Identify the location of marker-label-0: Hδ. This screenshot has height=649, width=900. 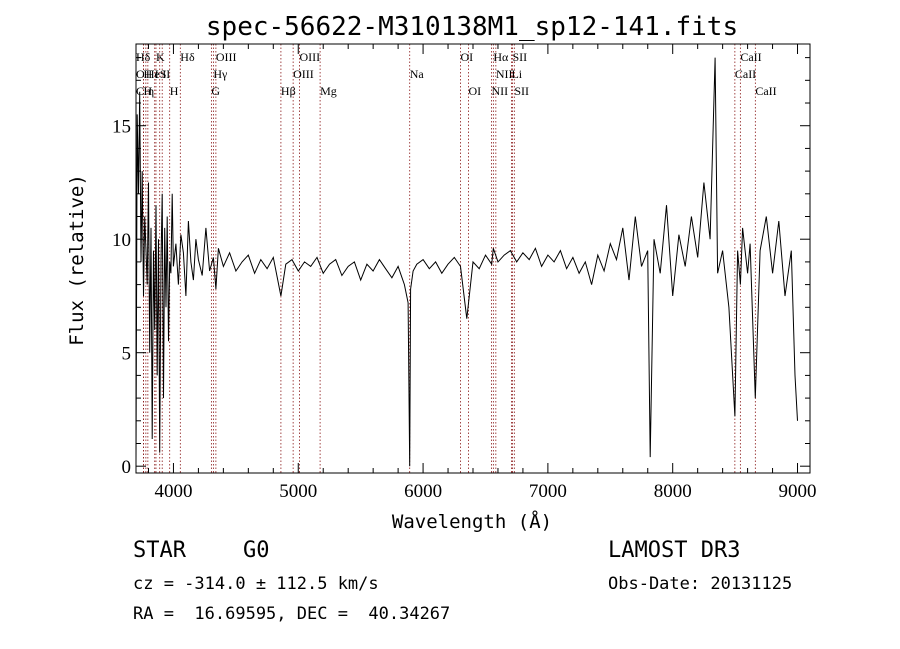
(143, 57).